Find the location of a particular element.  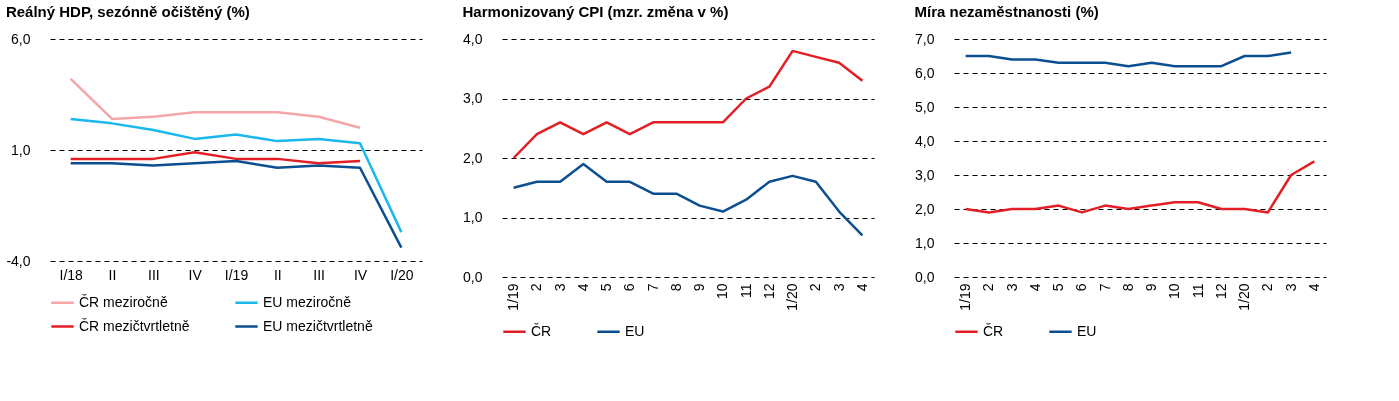

x-tick-label: I/20 is located at coordinates (402, 274).